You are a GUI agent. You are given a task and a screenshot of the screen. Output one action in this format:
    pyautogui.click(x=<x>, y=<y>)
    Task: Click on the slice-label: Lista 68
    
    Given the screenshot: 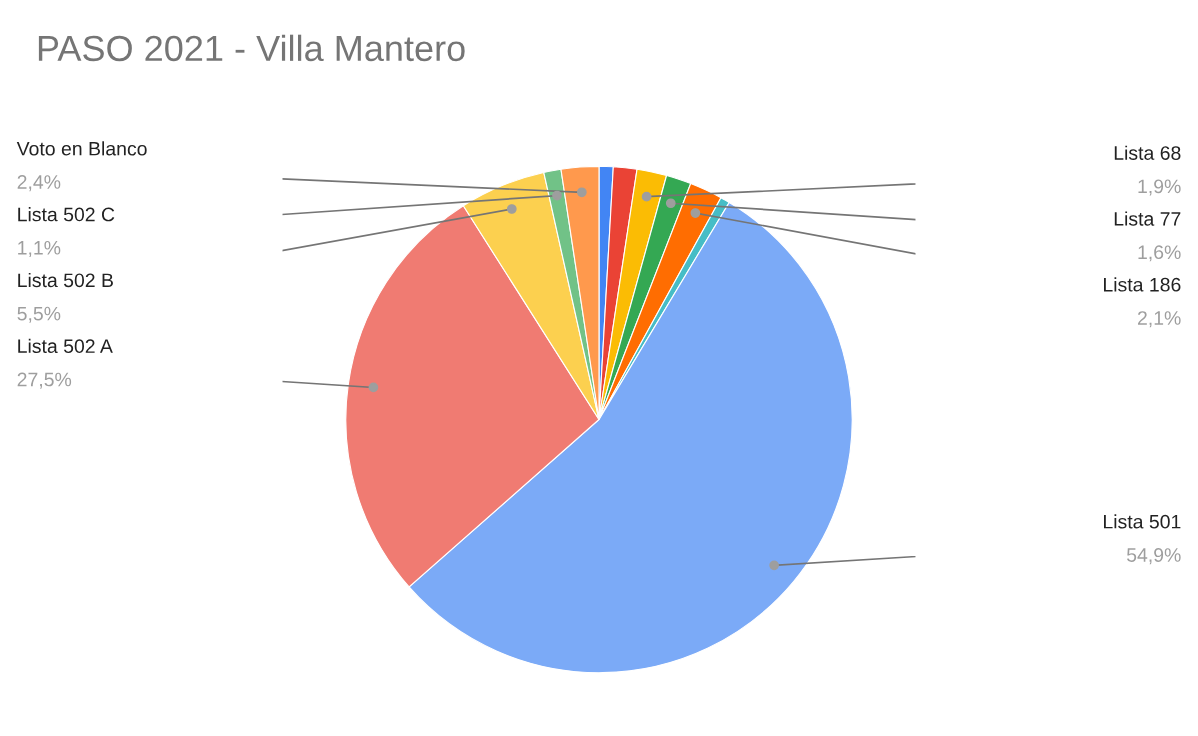 What is the action you would take?
    pyautogui.click(x=1147, y=152)
    